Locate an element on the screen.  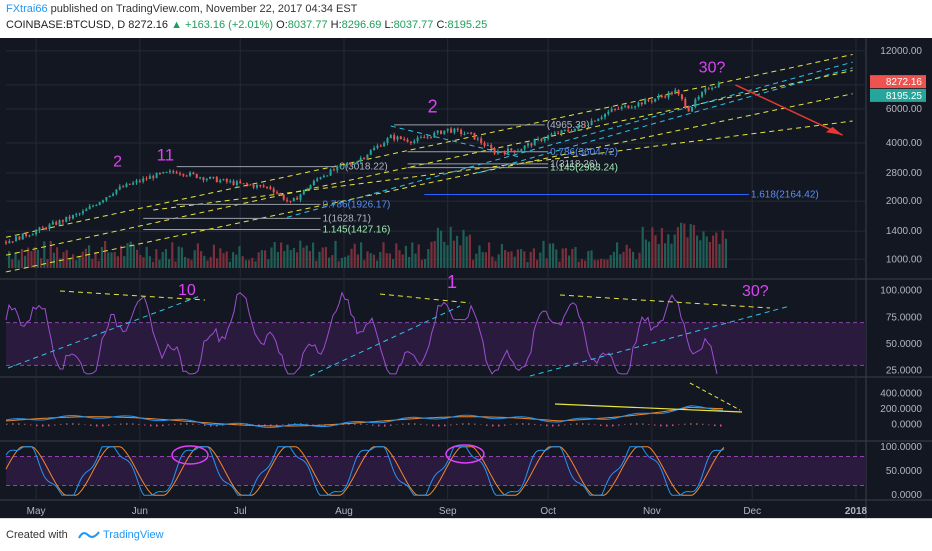
low-value: 8037.77 is located at coordinates (413, 25).